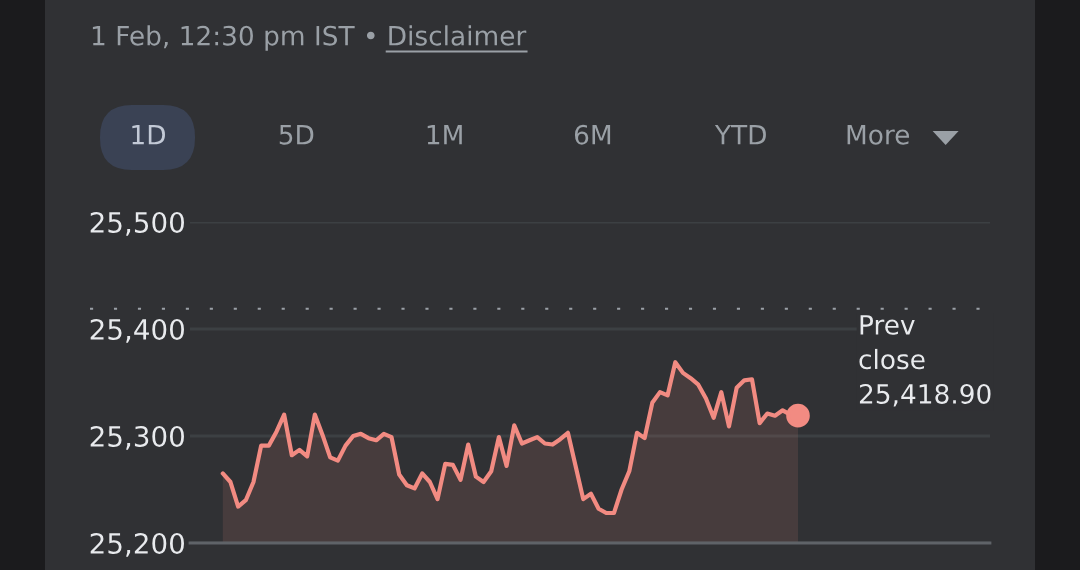 The height and width of the screenshot is (570, 1080). What do you see at coordinates (233, 38) in the screenshot?
I see `chart-subtitle: 1 Feb, 12:30 pm IST •` at bounding box center [233, 38].